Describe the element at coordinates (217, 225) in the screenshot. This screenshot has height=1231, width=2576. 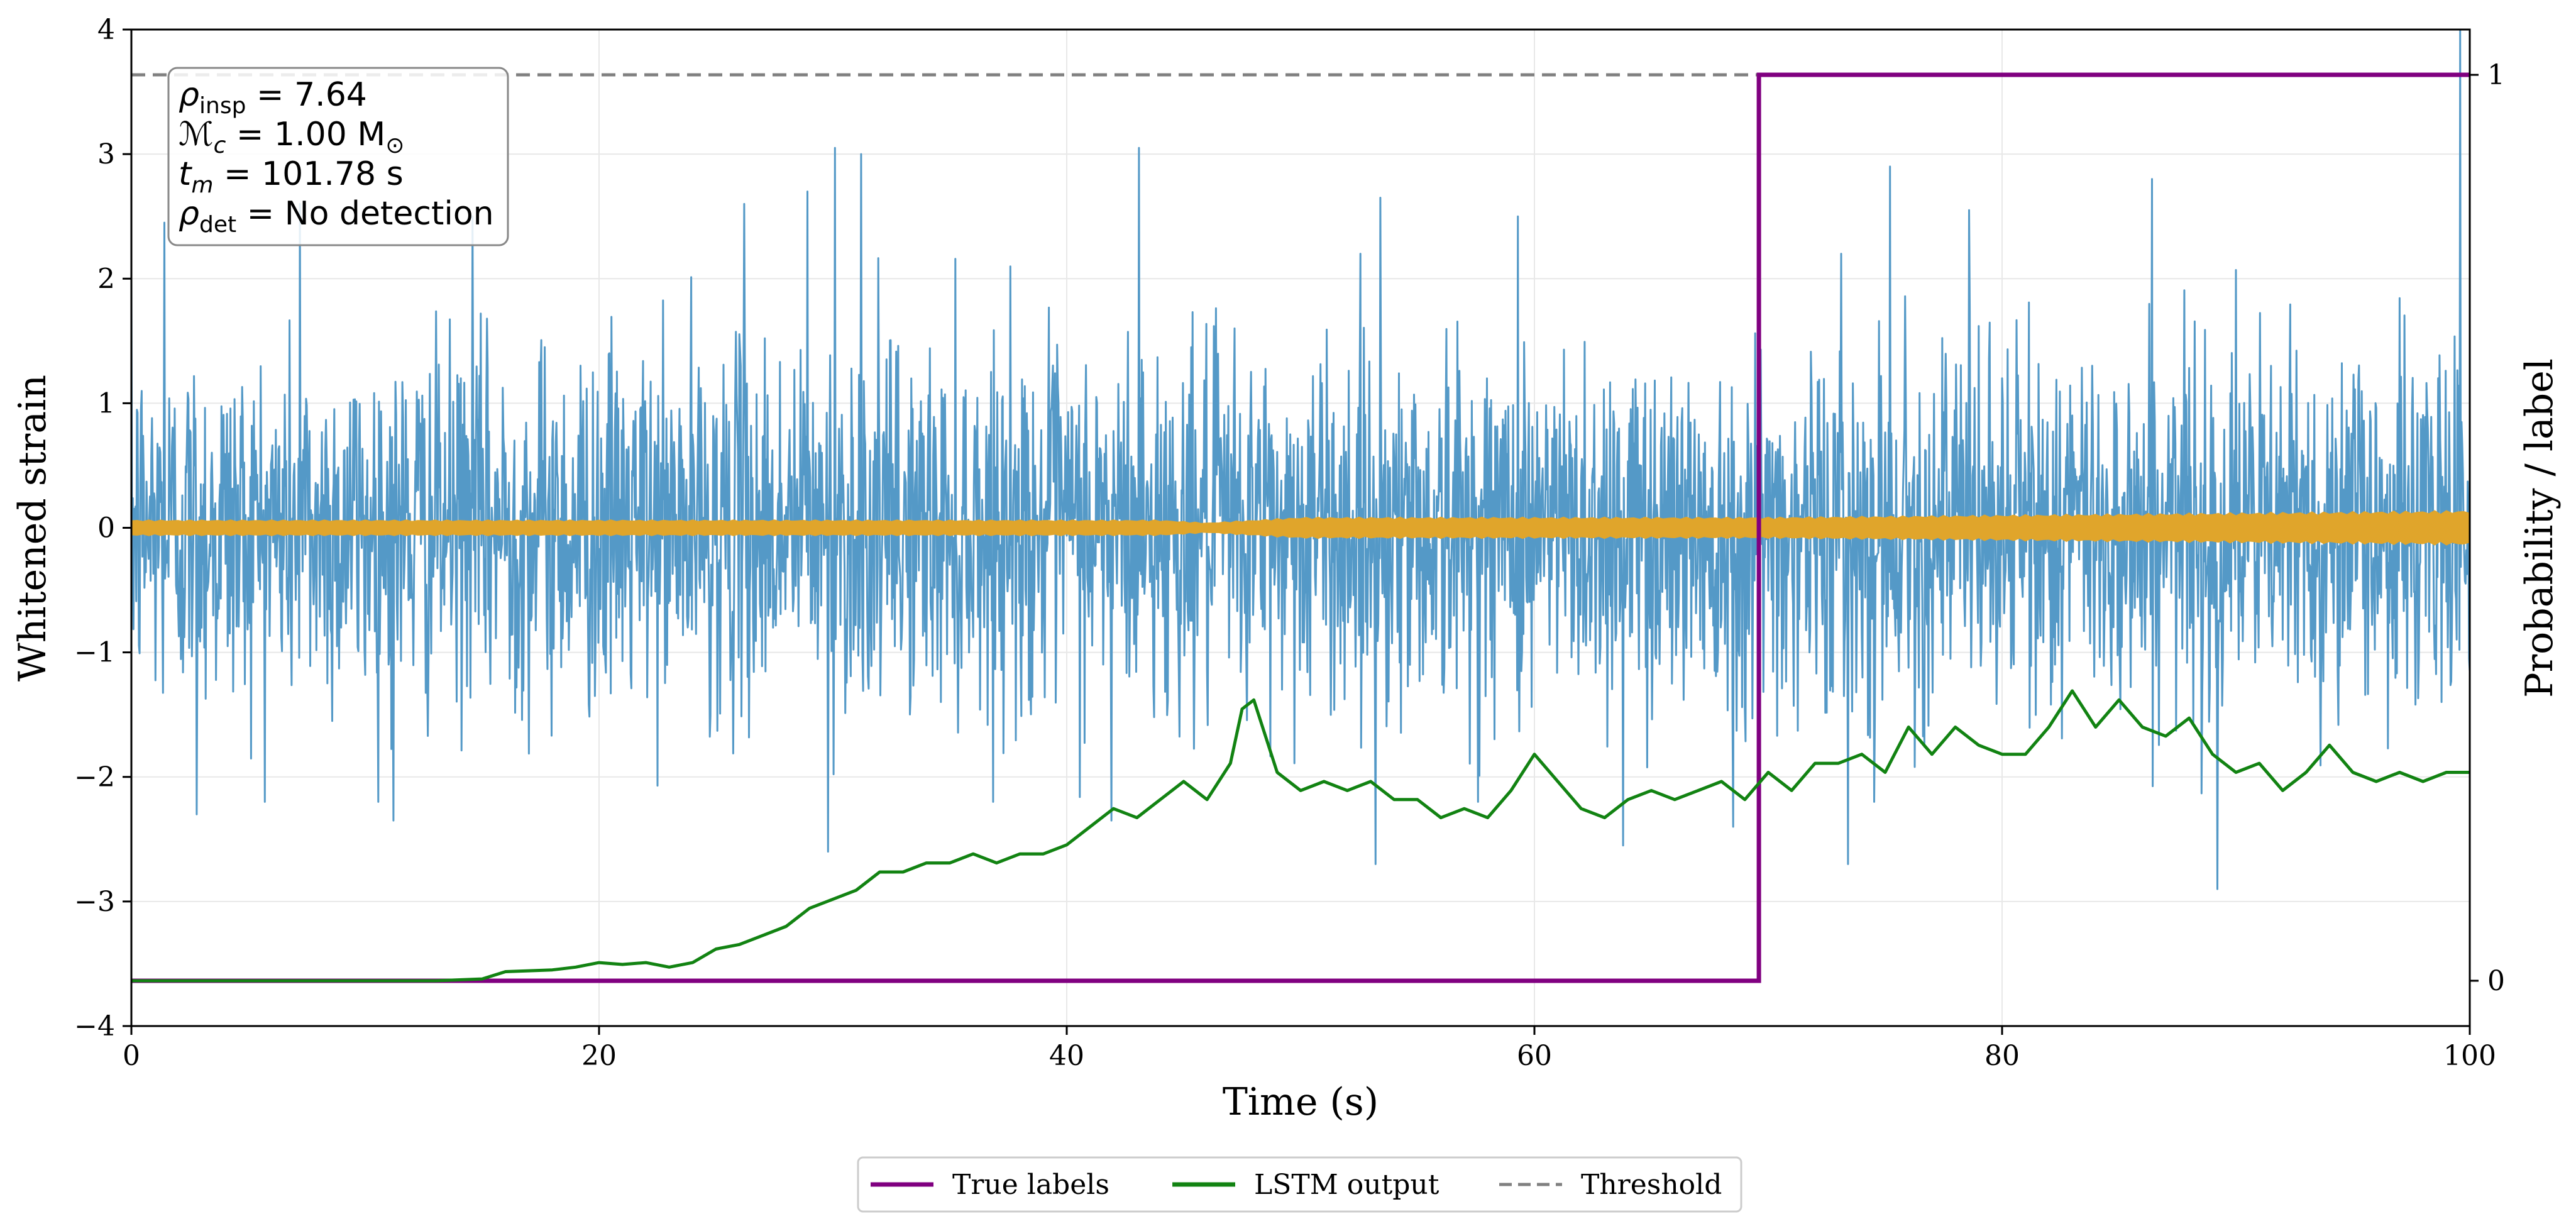
I see `info-subscript: det` at that location.